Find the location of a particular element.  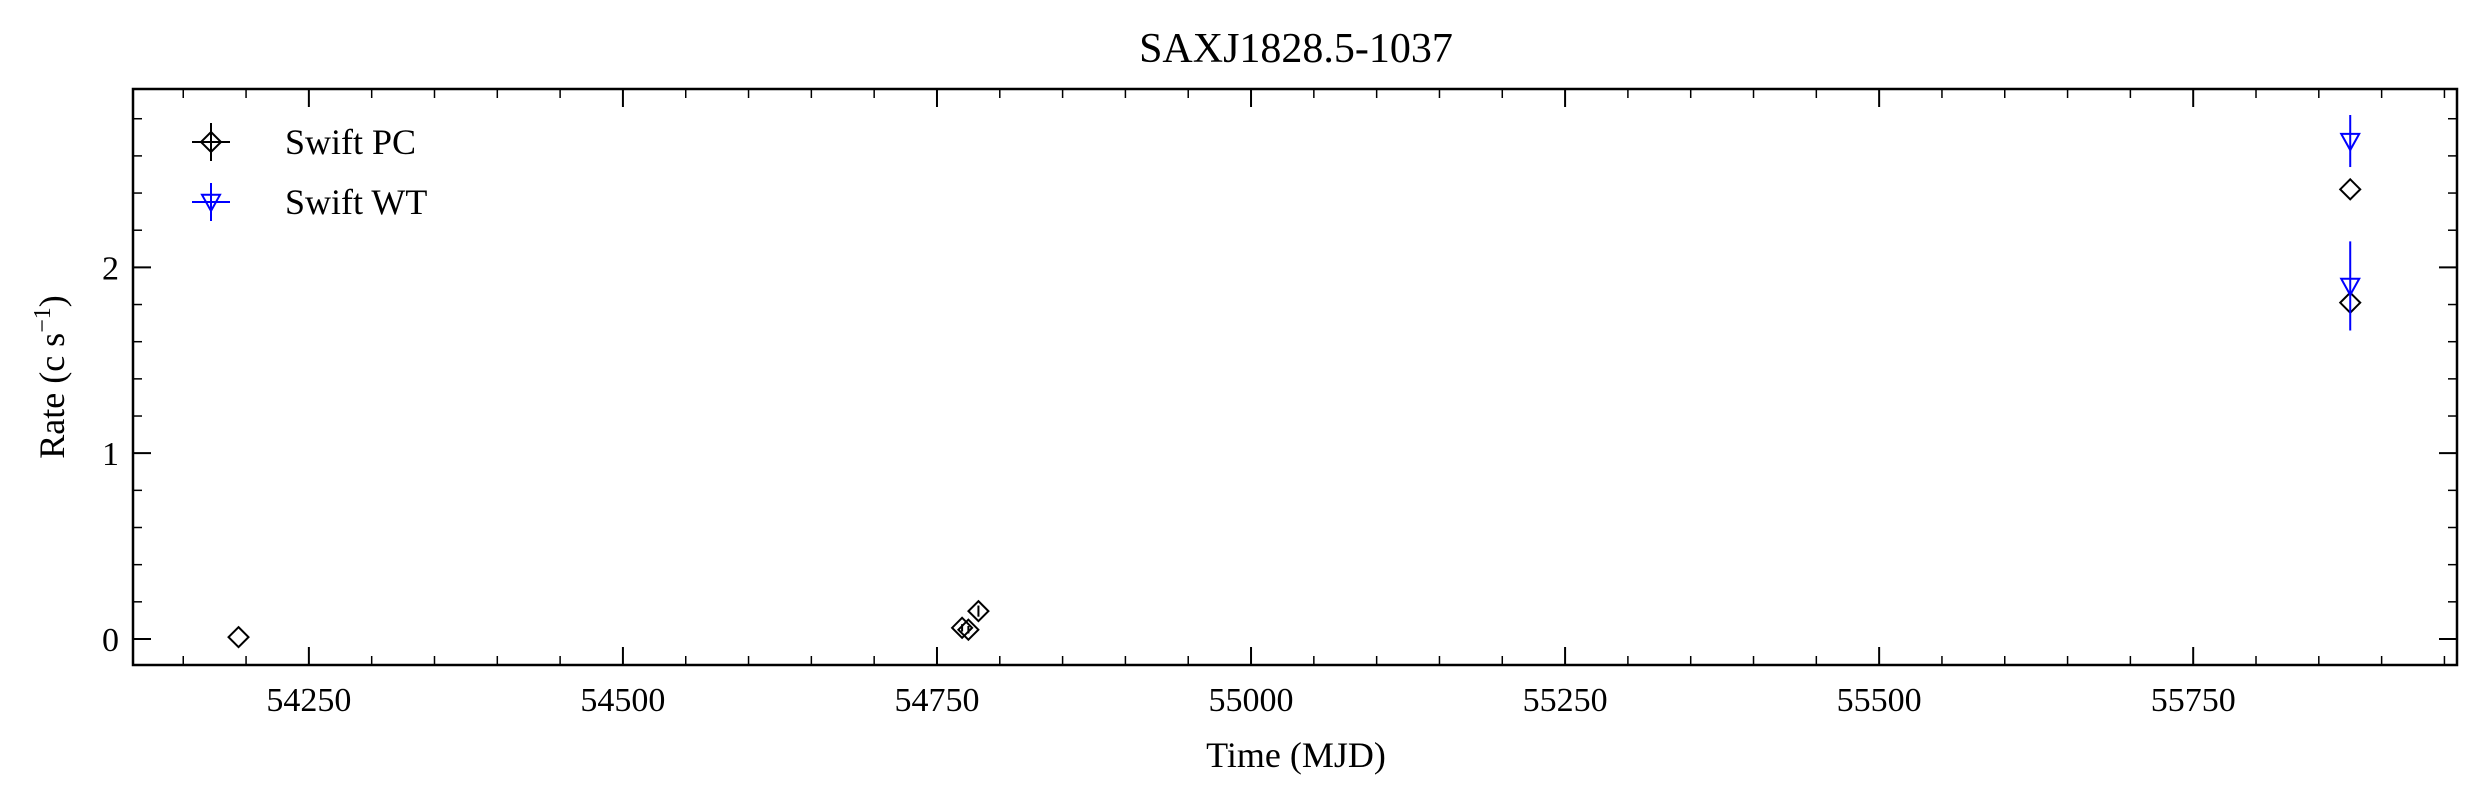

legend: Swift PC Swift WT is located at coordinates (309, 172).